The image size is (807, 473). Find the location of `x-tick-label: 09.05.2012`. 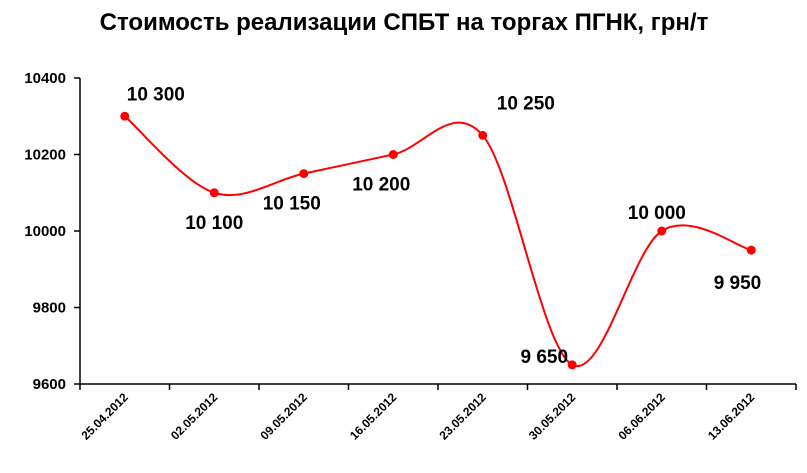

x-tick-label: 09.05.2012 is located at coordinates (284, 416).